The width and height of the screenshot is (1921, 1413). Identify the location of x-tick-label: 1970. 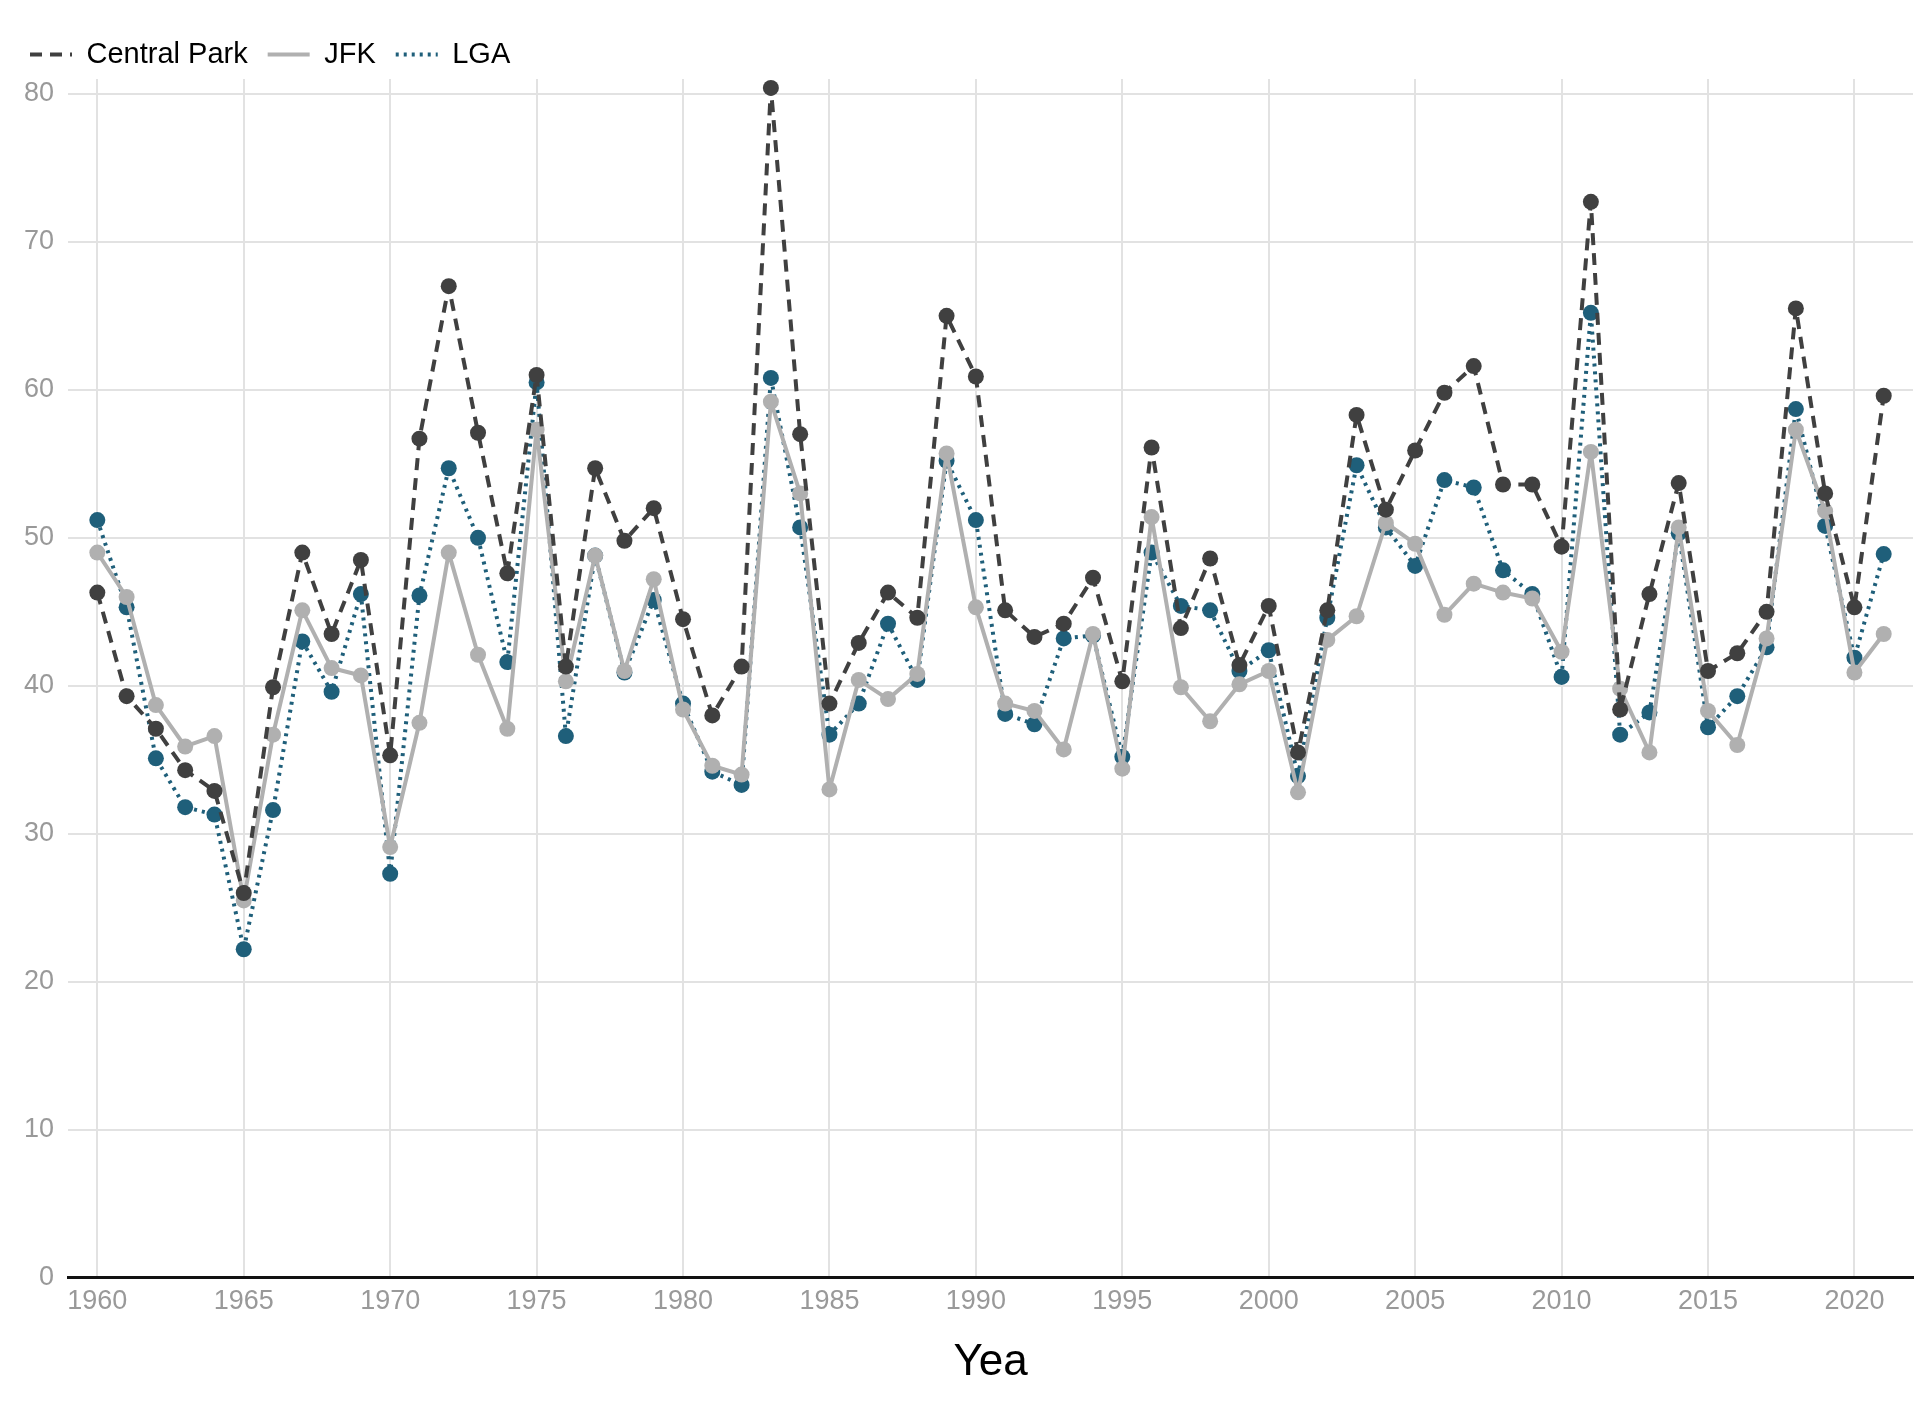
(390, 1300).